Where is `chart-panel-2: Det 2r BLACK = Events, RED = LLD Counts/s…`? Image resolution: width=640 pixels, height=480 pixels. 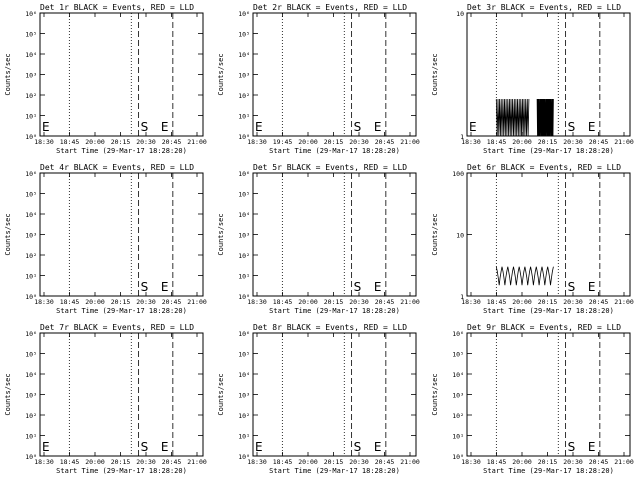
chart-panel-2: Det 2r BLACK = Events, RED = LLD Counts/s… is located at coordinates (318, 79).